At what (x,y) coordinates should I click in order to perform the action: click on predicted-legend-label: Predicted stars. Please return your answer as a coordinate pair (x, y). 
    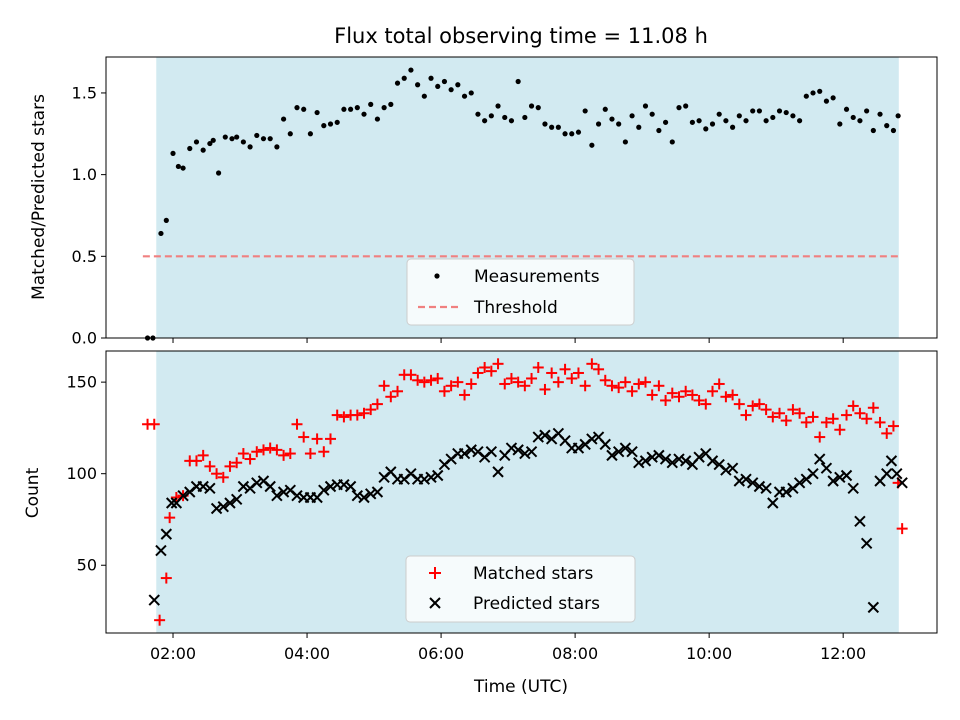
    Looking at the image, I should click on (536, 604).